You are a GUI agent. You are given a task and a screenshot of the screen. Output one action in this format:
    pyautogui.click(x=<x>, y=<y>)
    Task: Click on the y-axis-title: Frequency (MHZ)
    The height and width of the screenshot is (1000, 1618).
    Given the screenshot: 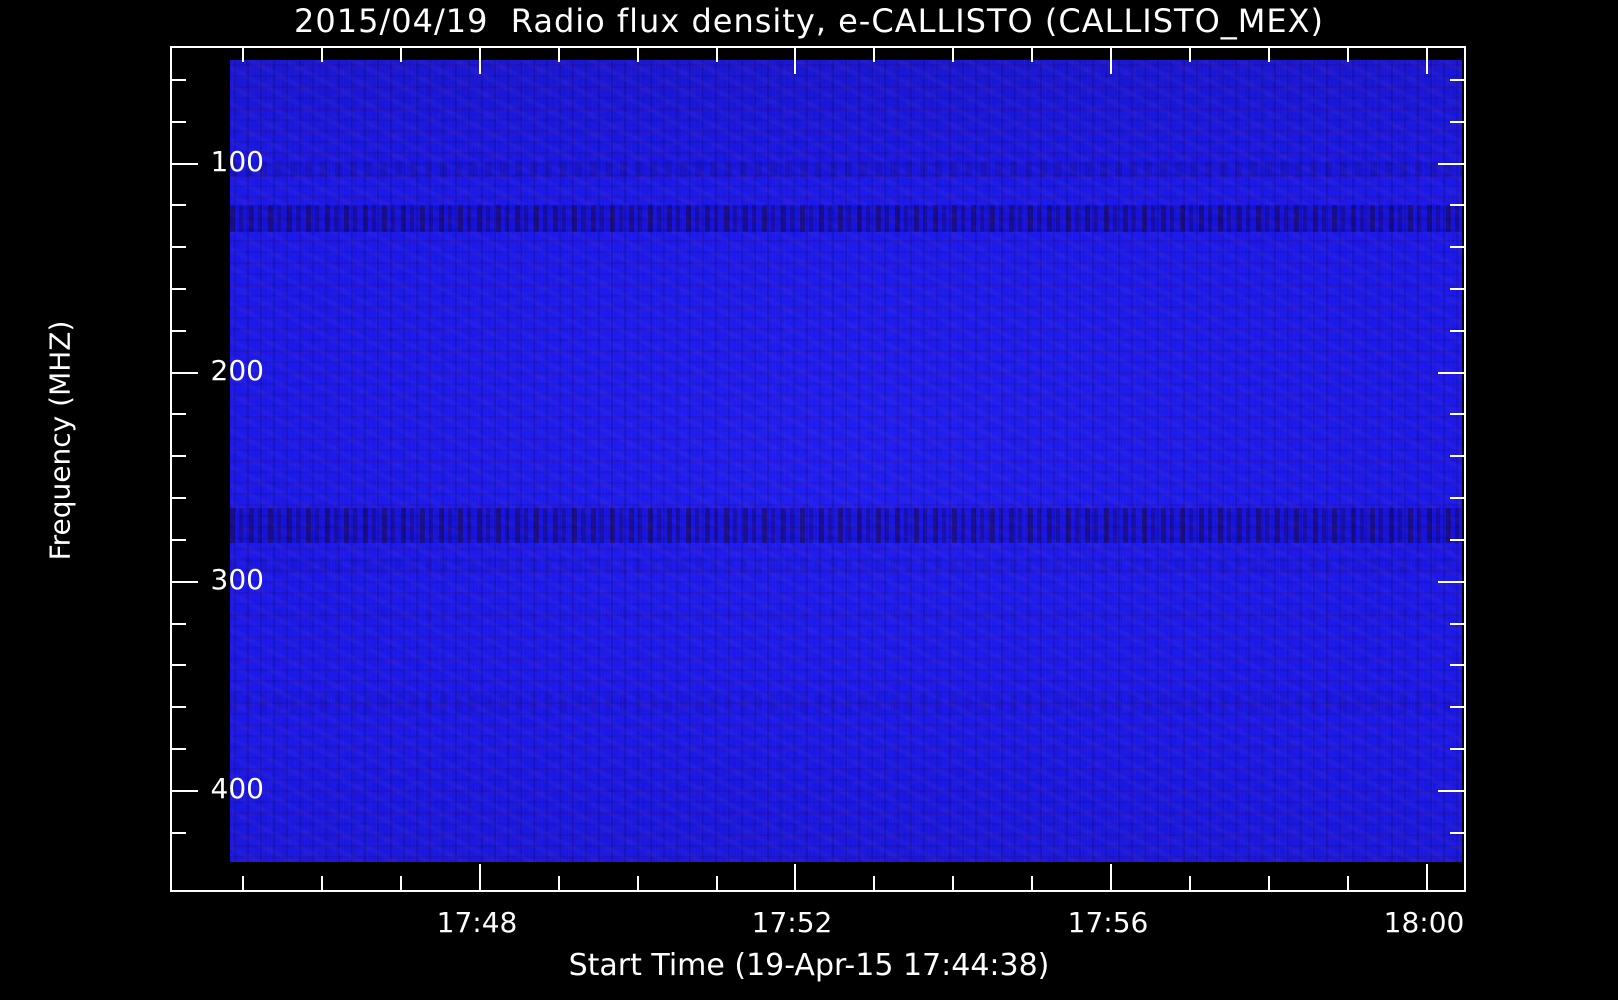 What is the action you would take?
    pyautogui.click(x=60, y=440)
    